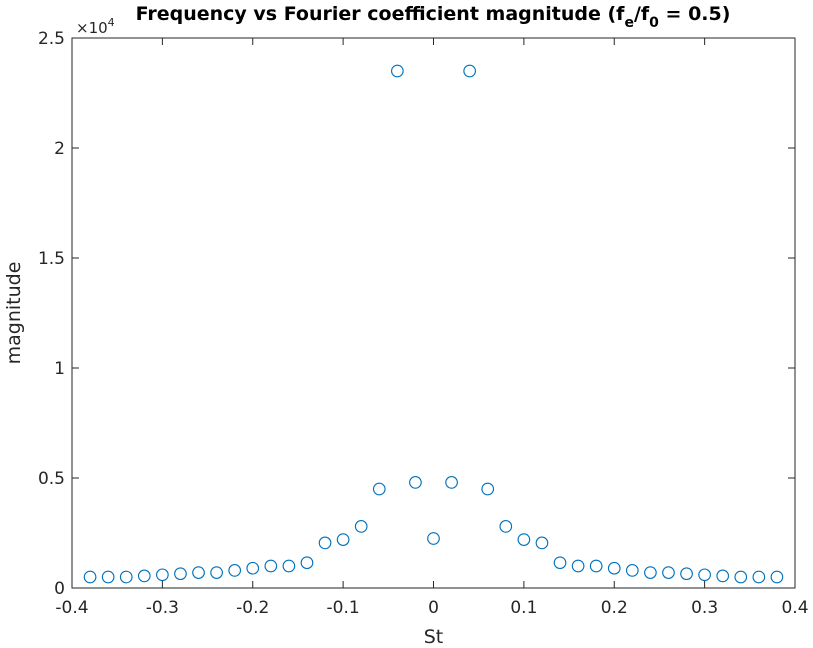  Describe the element at coordinates (614, 608) in the screenshot. I see `x-tick-label: 0.2` at that location.